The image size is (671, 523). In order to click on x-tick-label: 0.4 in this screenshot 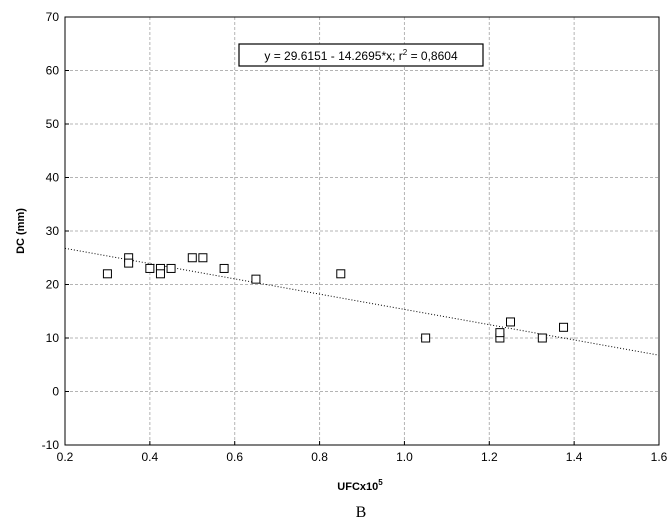, I will do `click(150, 457)`.